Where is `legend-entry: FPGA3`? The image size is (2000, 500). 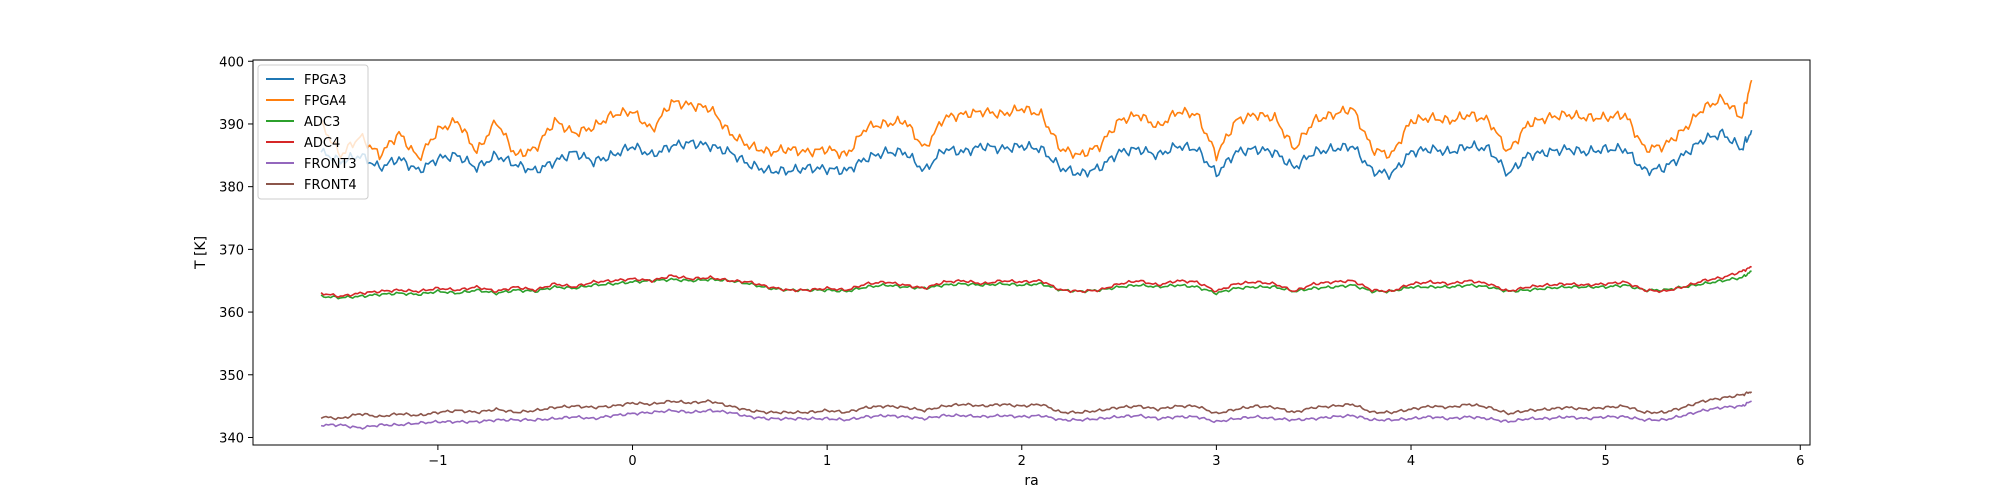 legend-entry: FPGA3 is located at coordinates (325, 80).